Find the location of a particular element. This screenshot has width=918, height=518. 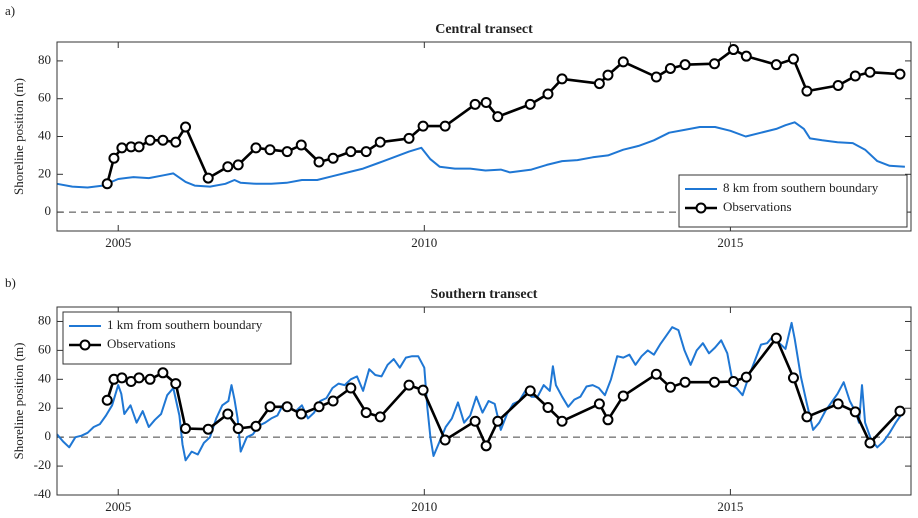

series-line is located at coordinates (480, 155).